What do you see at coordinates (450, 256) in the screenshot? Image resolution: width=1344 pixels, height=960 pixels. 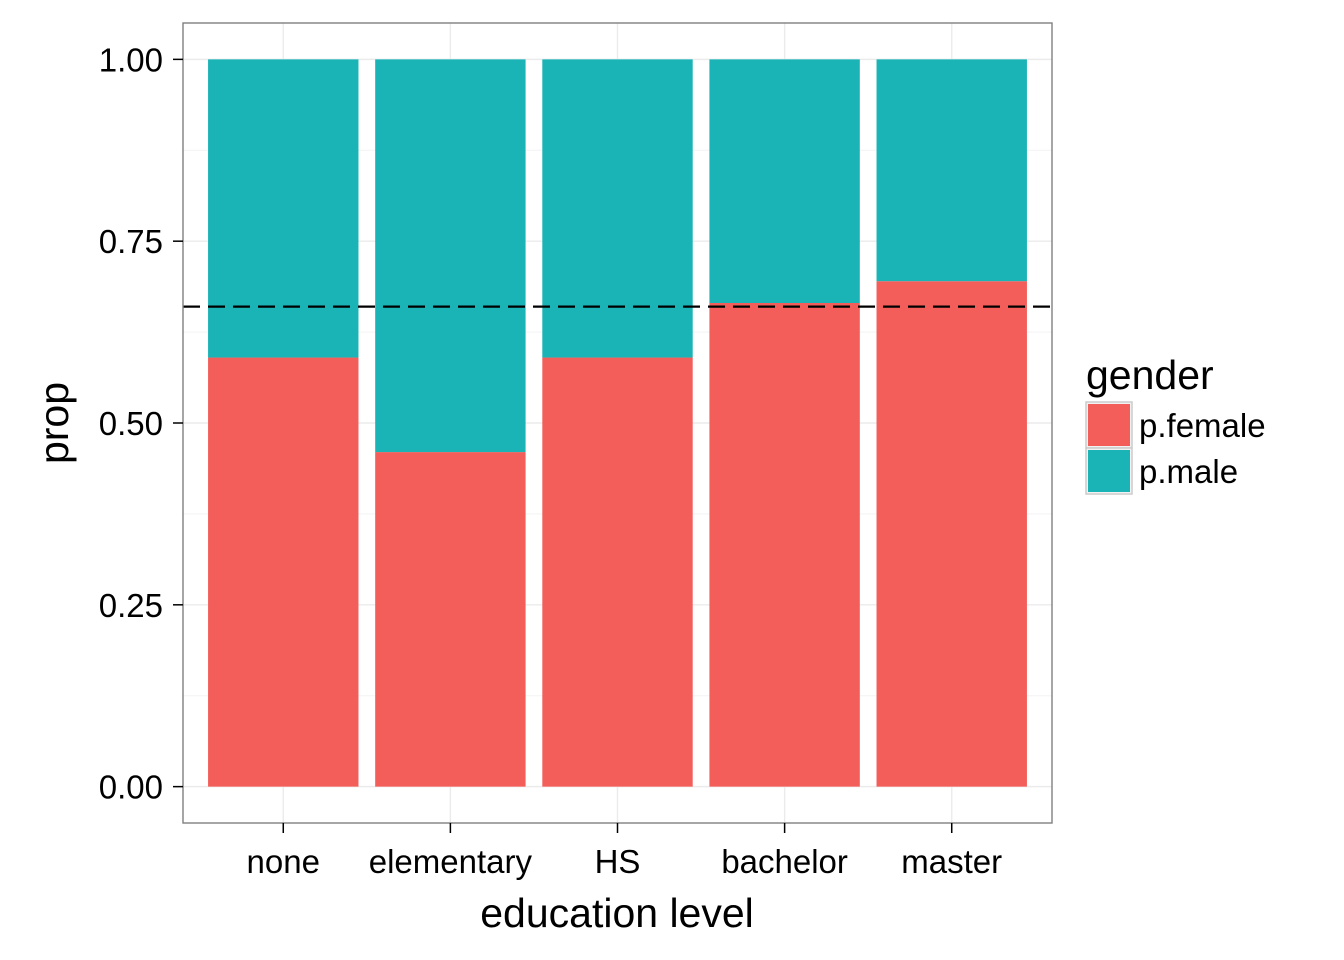 I see `bar-p-male-elementary` at bounding box center [450, 256].